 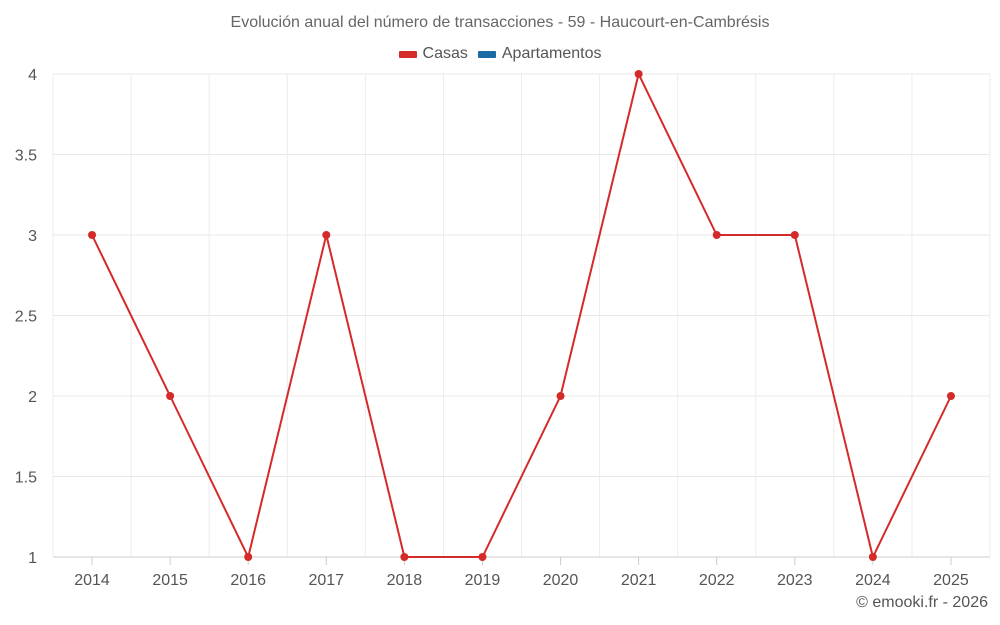 What do you see at coordinates (404, 557) in the screenshot?
I see `data-point-casas-2018` at bounding box center [404, 557].